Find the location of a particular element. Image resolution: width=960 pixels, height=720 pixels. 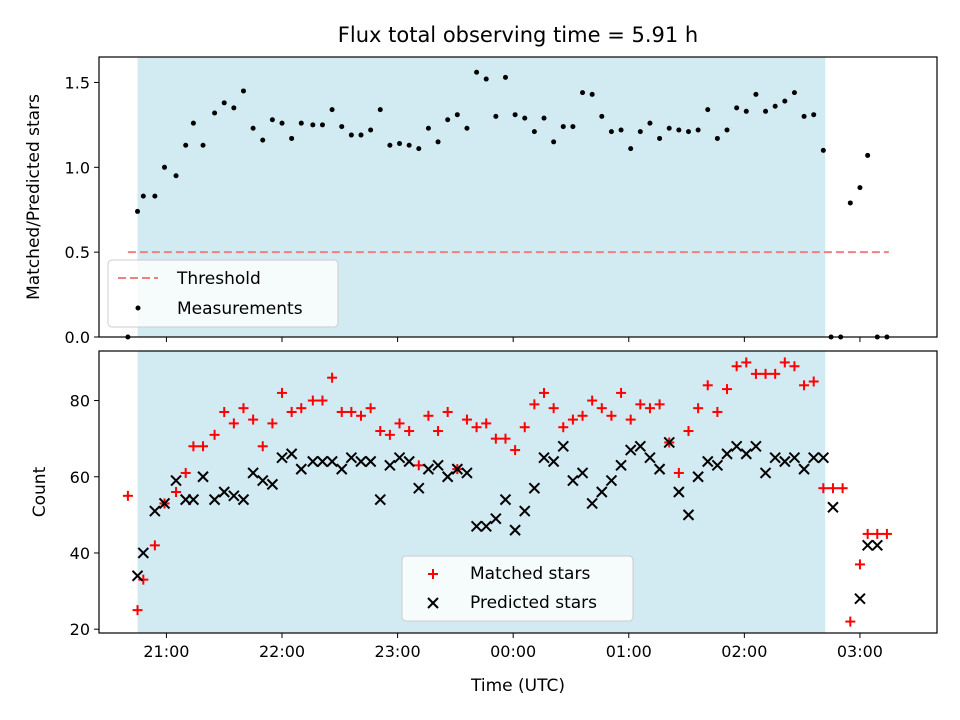

x-tick-label: 22:00 is located at coordinates (282, 651).